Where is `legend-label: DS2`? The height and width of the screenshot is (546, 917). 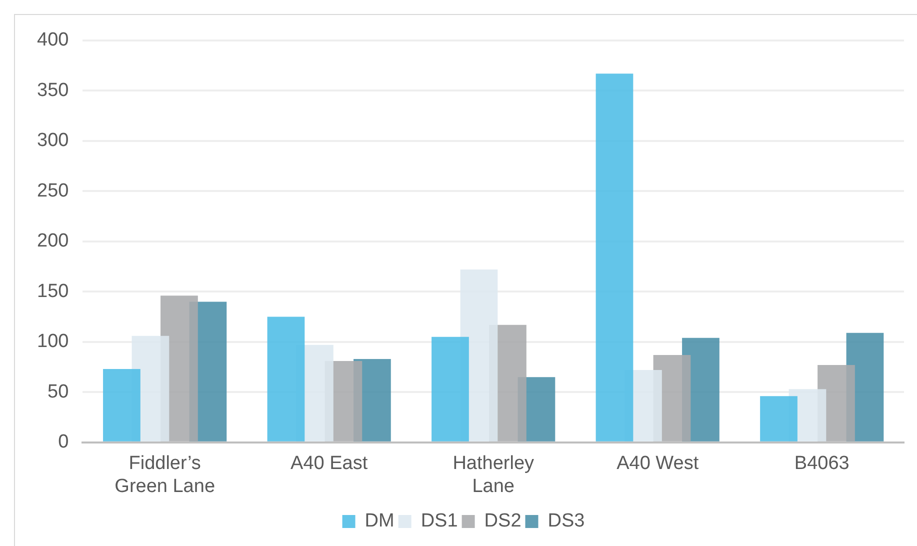 legend-label: DS2 is located at coordinates (503, 521).